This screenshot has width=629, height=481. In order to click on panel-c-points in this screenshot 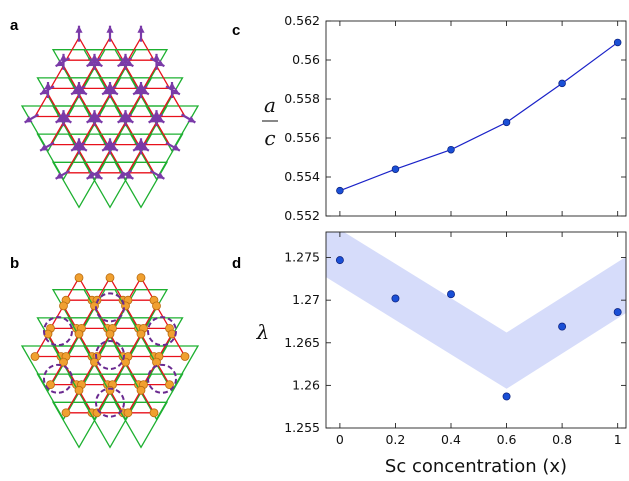, I will do `click(479, 116)`.